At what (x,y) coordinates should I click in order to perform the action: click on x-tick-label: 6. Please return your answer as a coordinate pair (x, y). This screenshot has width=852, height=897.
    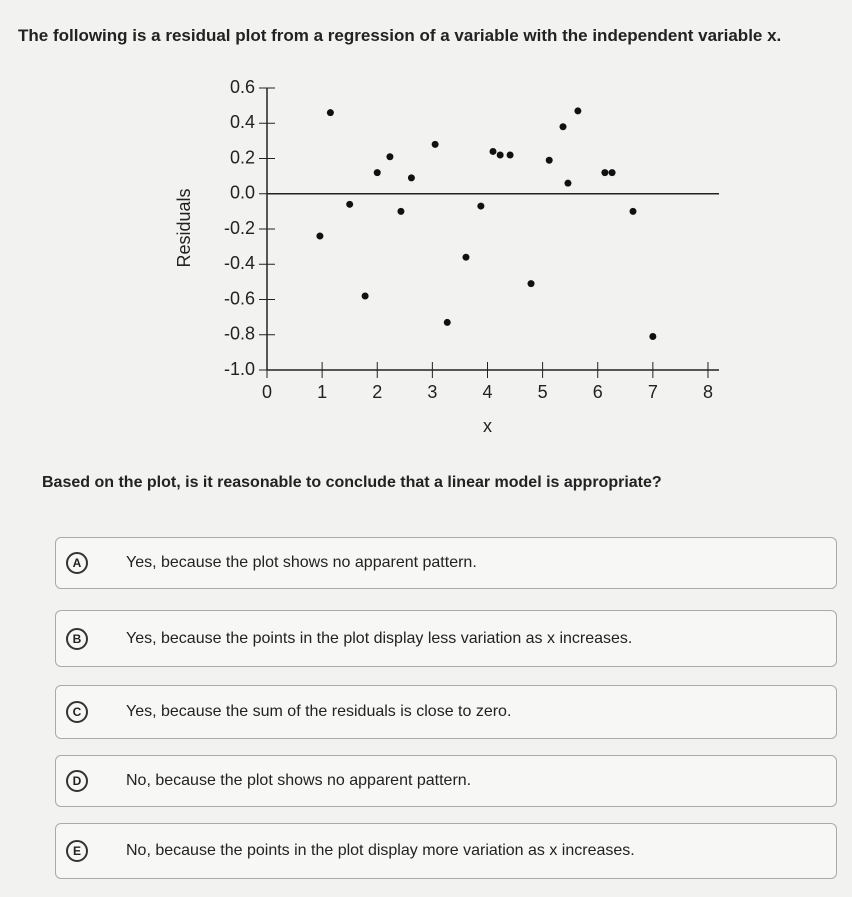
    Looking at the image, I should click on (598, 392).